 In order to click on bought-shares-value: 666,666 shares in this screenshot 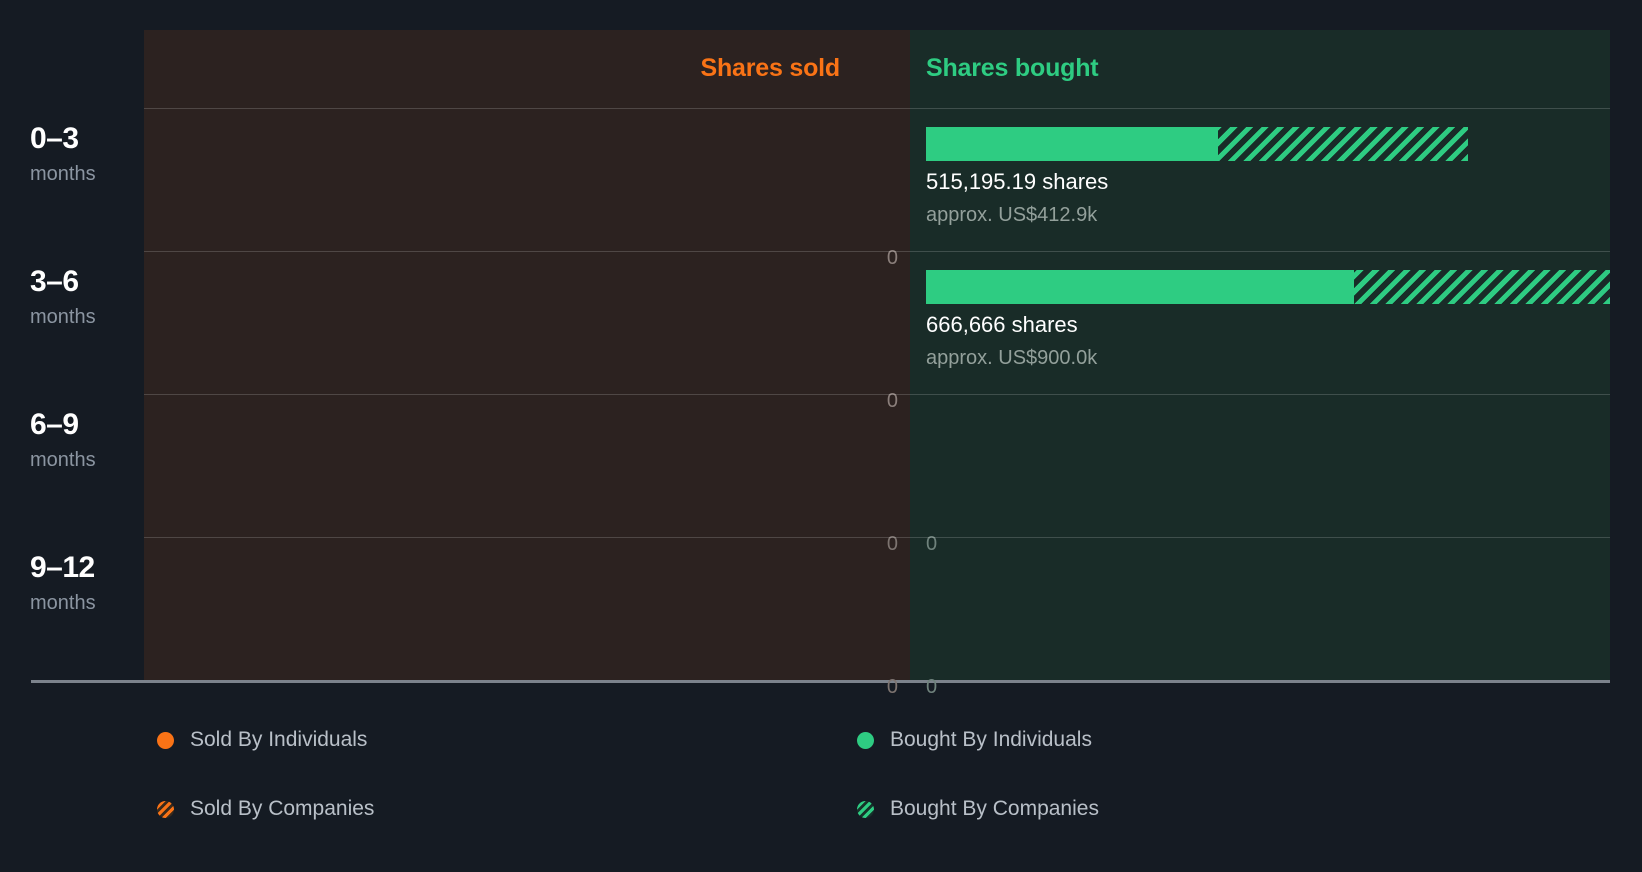, I will do `click(1002, 324)`.